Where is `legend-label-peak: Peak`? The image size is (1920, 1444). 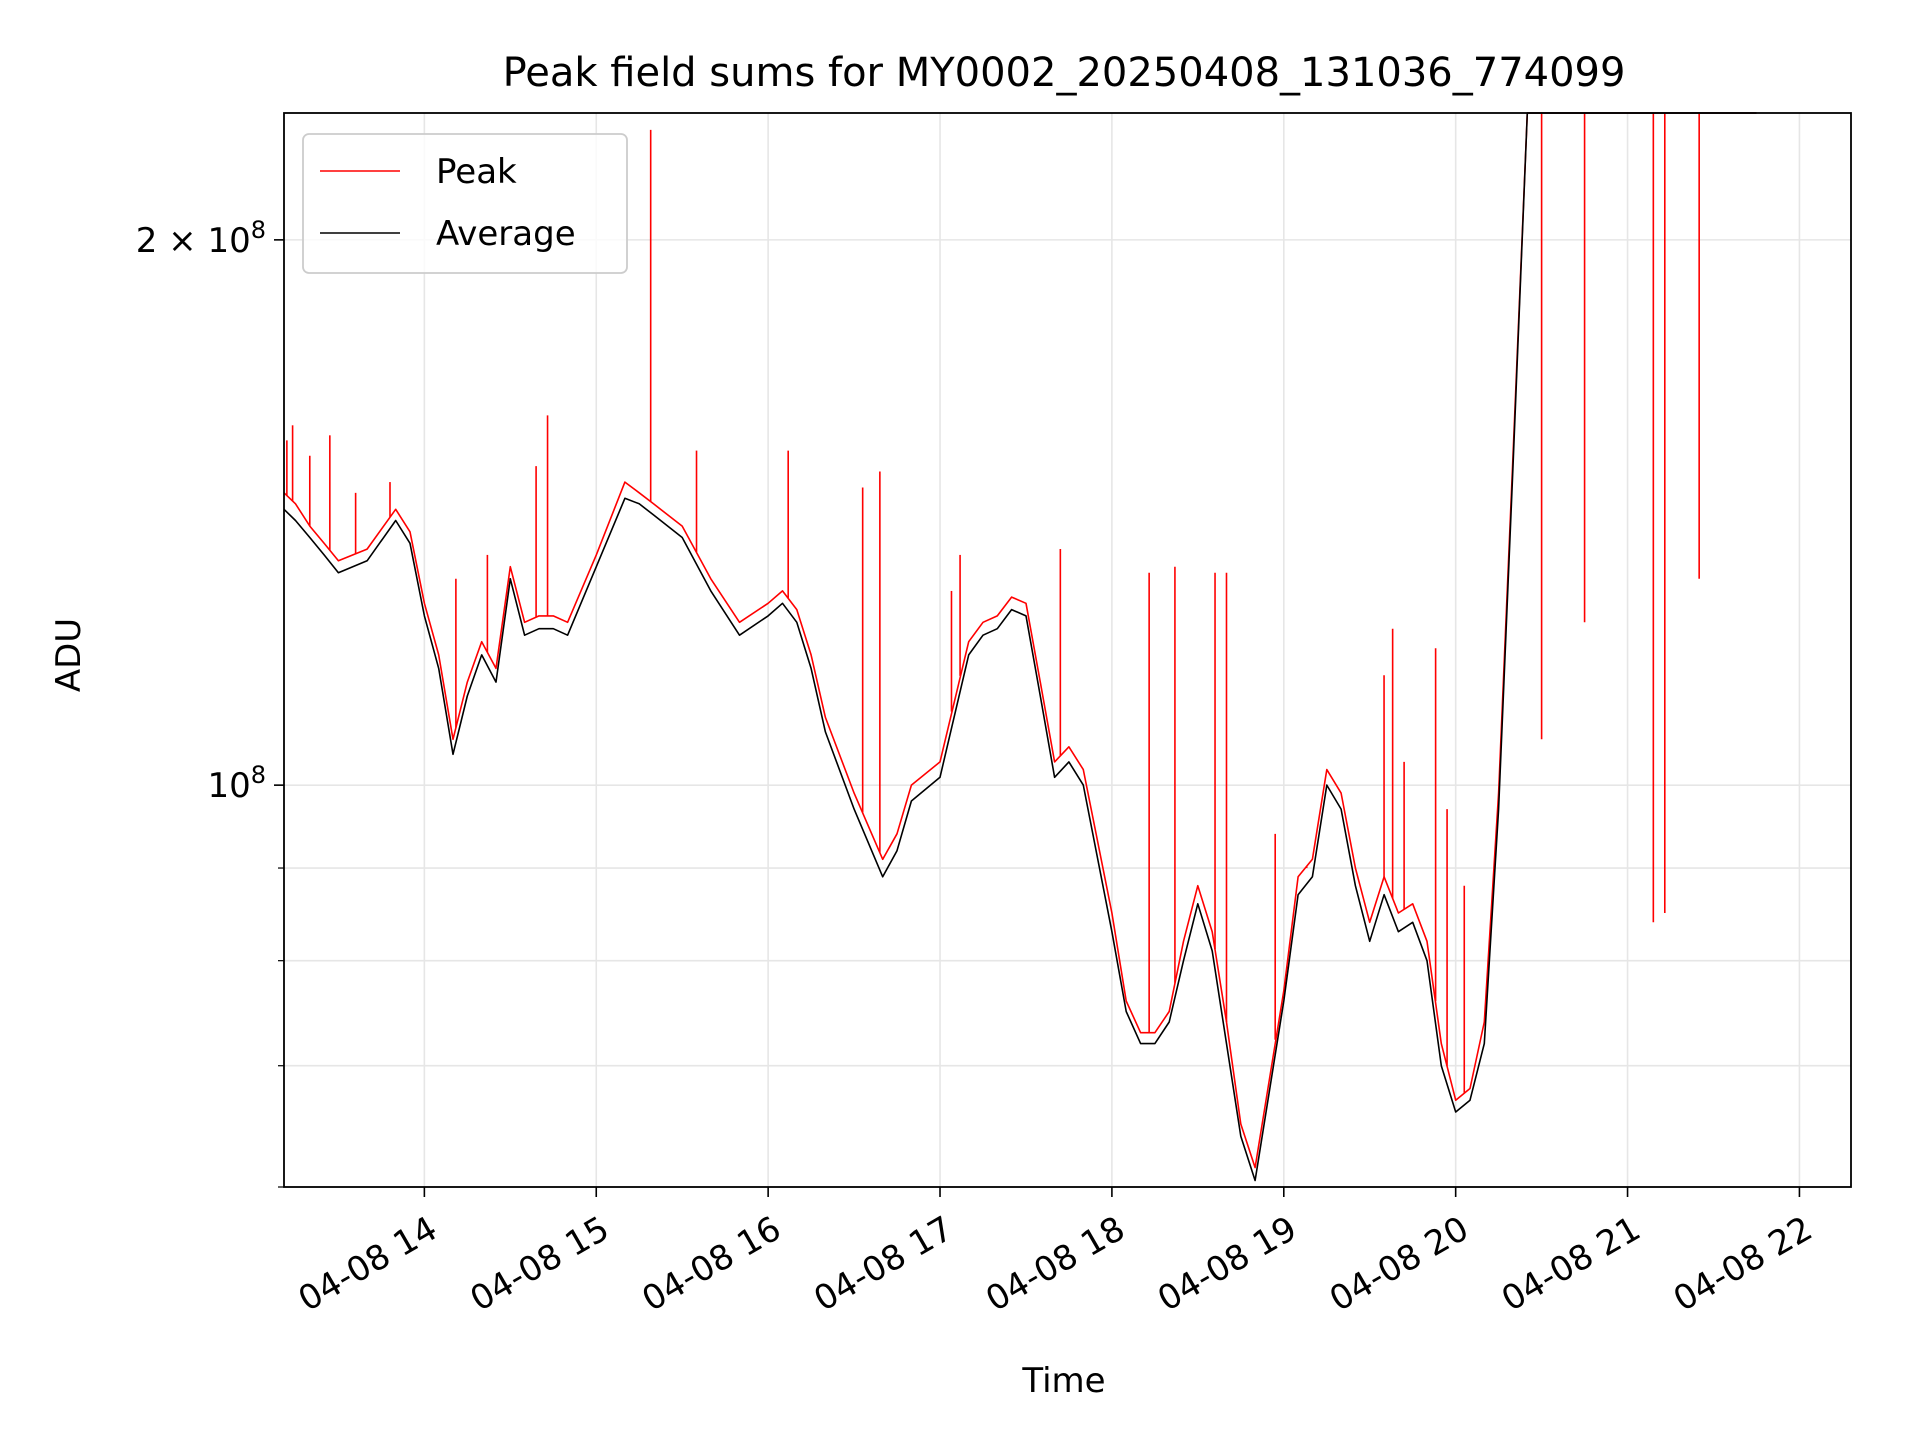
legend-label-peak: Peak is located at coordinates (476, 172).